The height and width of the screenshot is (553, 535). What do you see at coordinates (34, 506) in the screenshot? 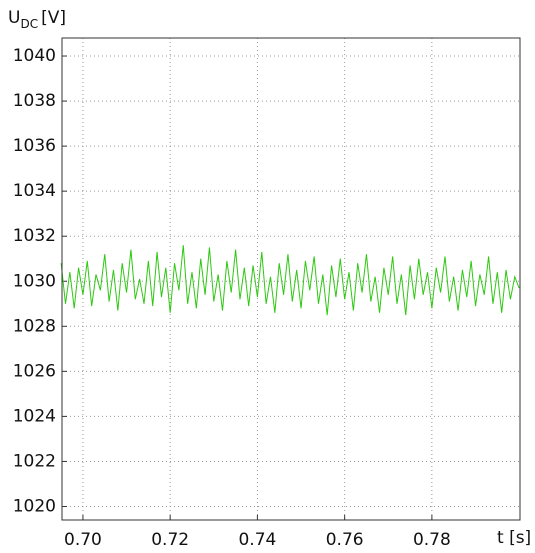
I see `y-tick-label: 1020` at bounding box center [34, 506].